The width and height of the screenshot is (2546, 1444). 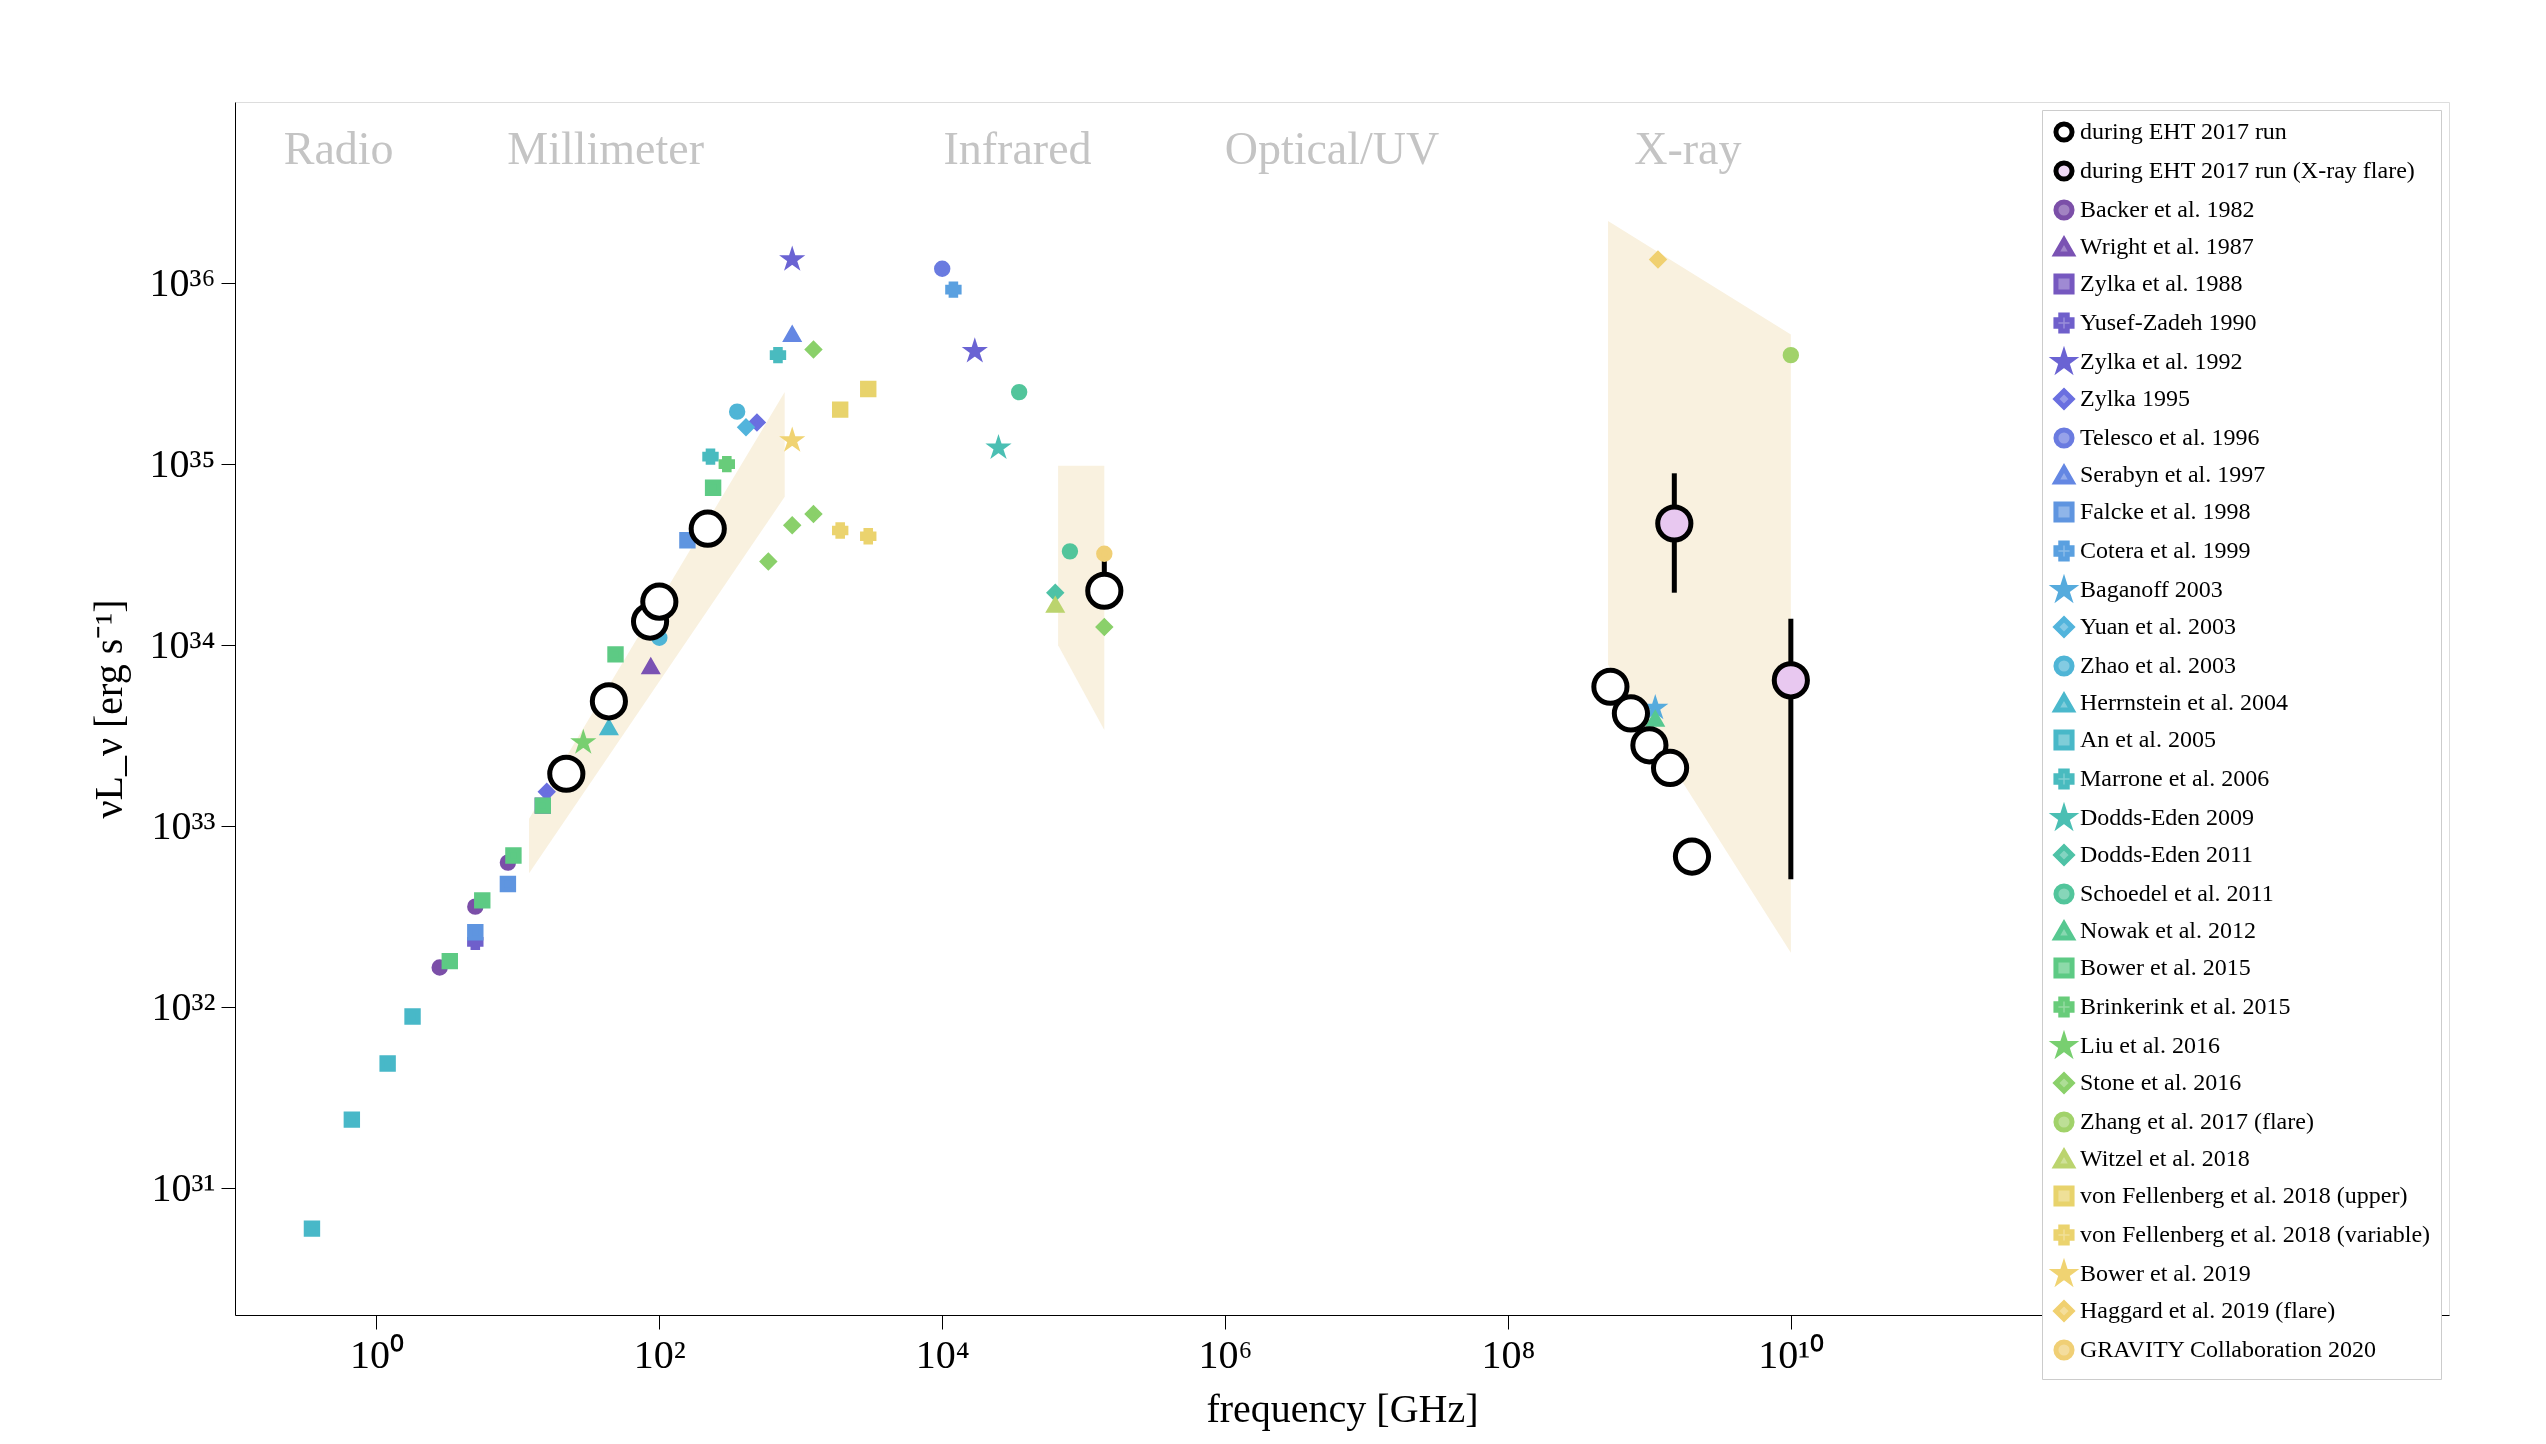 I want to click on legend-label: Zylka et al. 1992, so click(x=2161, y=361).